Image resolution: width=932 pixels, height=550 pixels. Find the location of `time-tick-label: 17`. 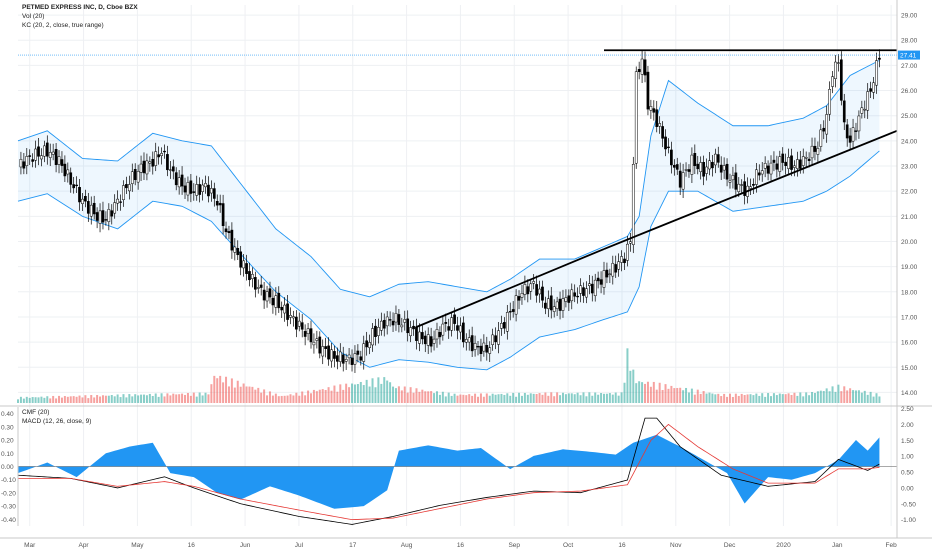

time-tick-label: 17 is located at coordinates (353, 545).